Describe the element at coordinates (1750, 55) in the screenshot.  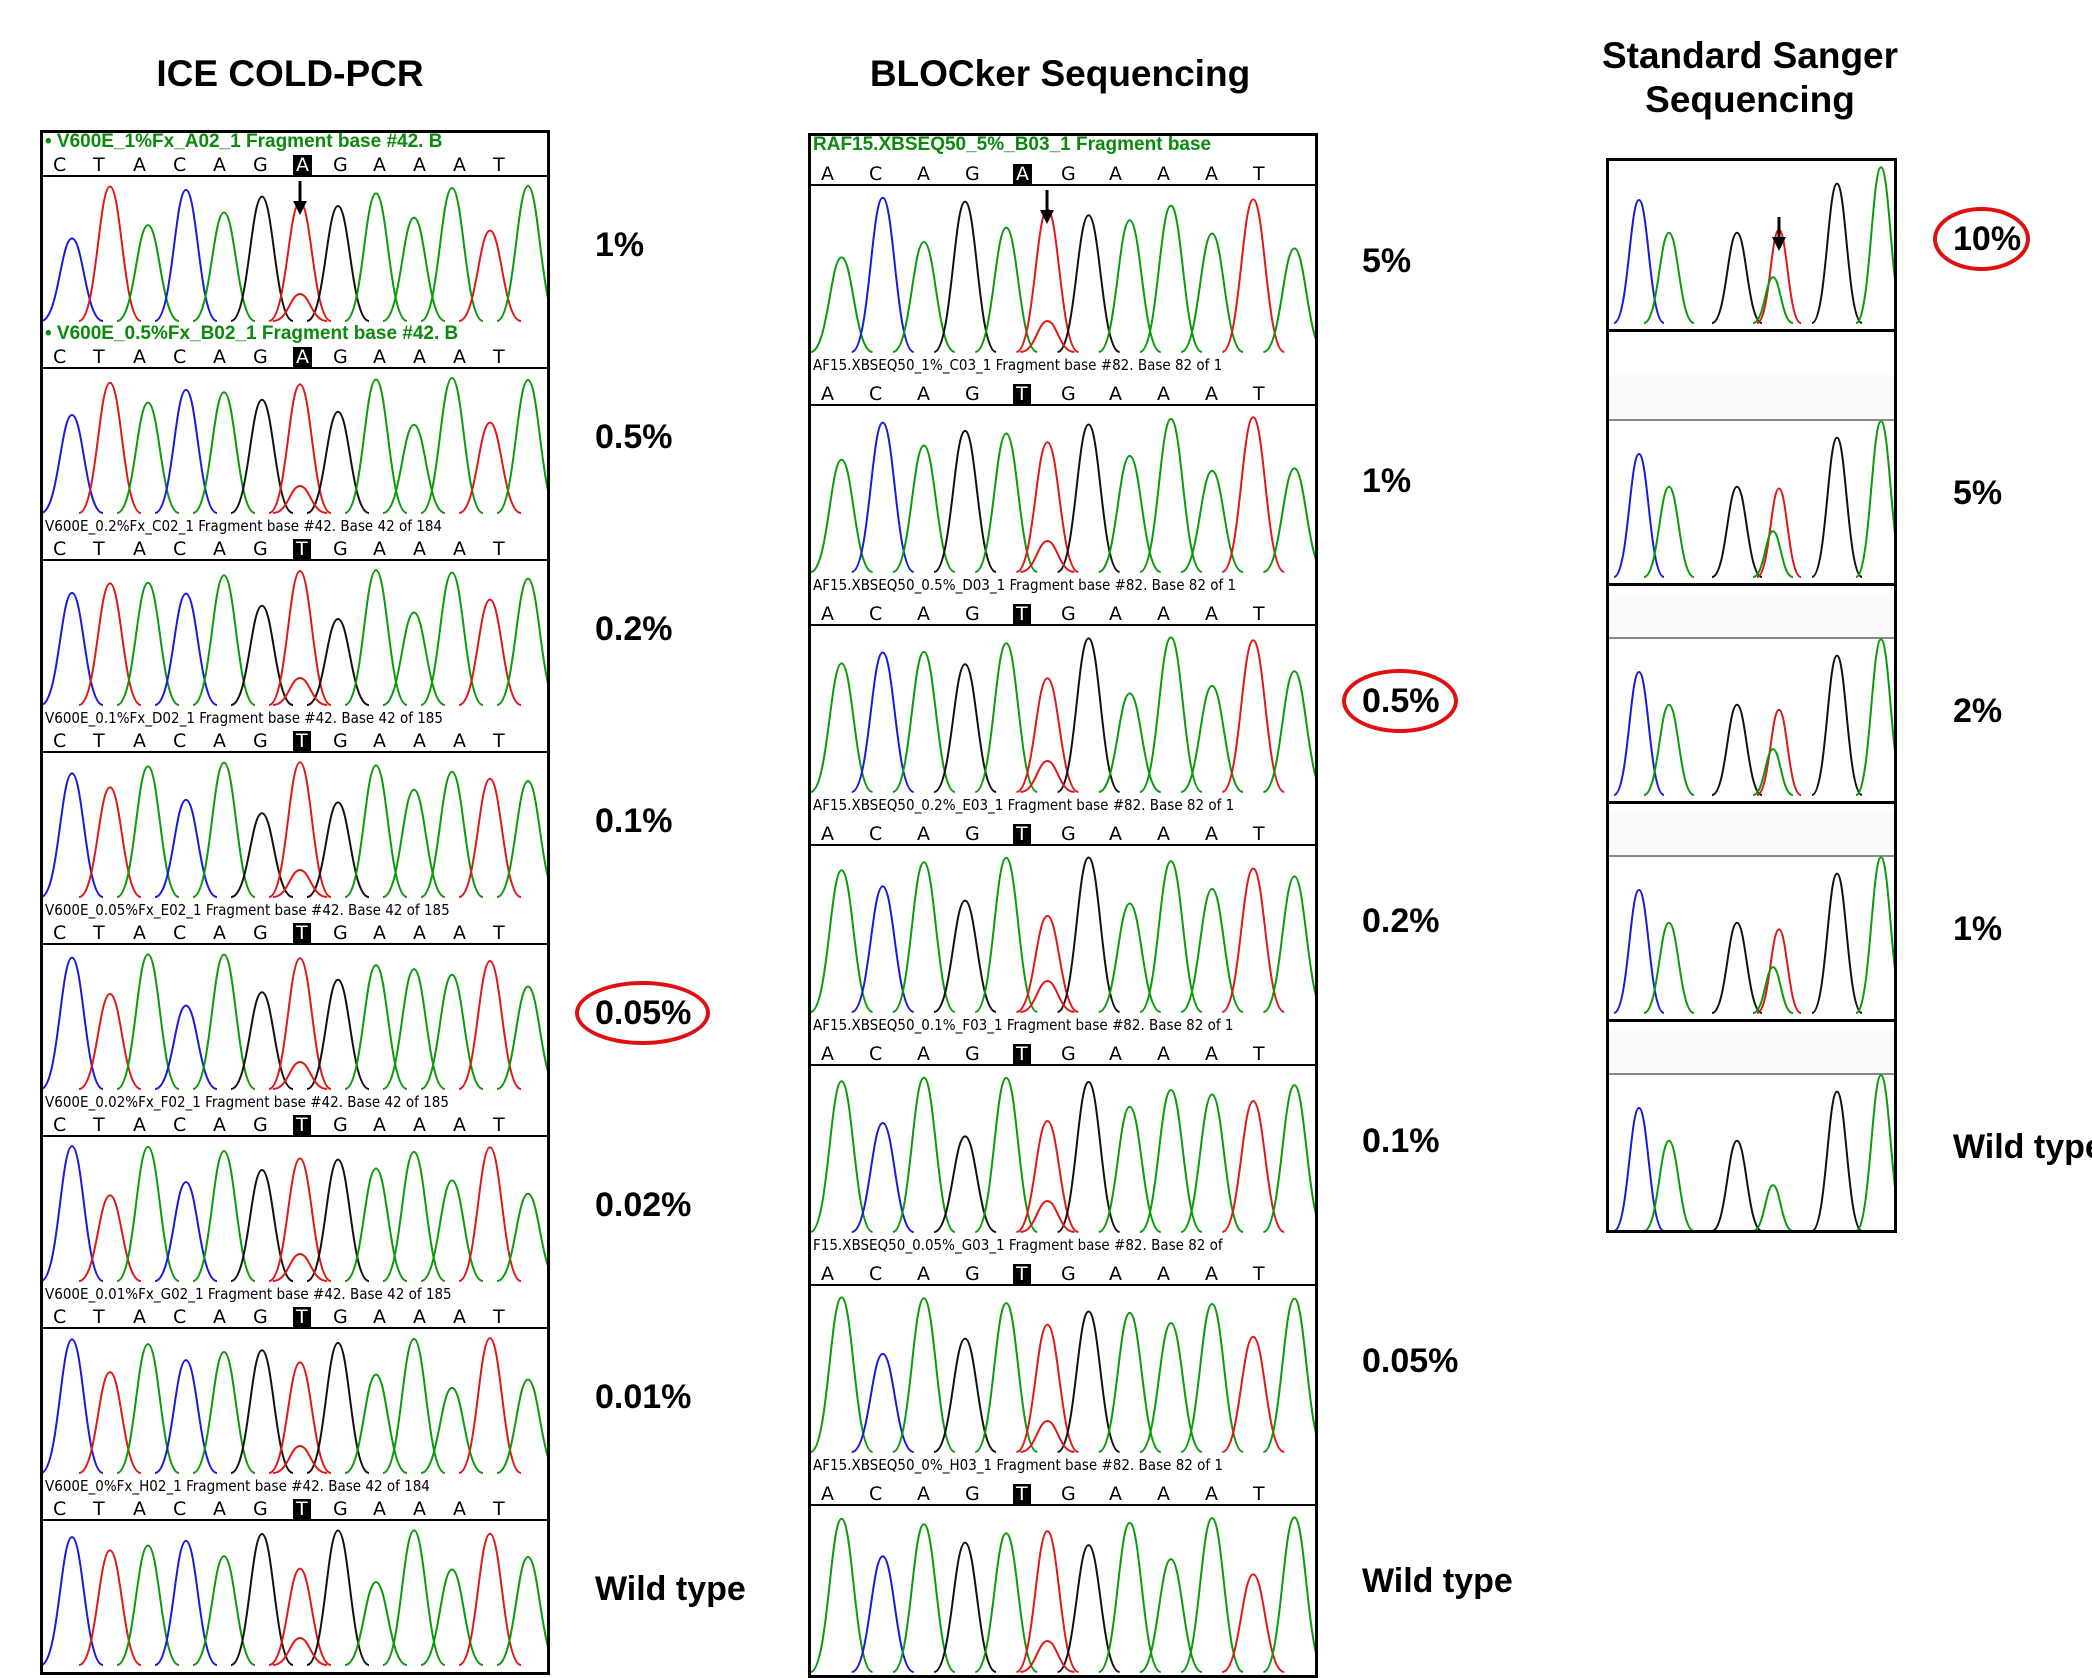
I see `standard-sanger-title-line1: Standard Sanger` at that location.